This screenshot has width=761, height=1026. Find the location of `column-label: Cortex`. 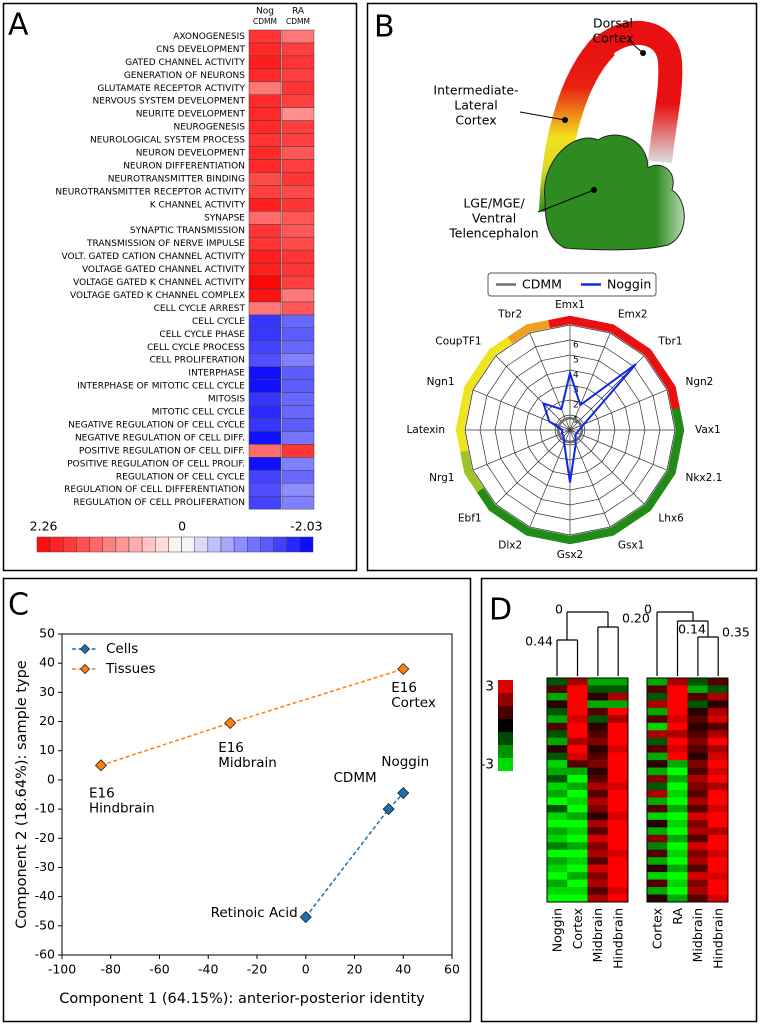

column-label: Cortex is located at coordinates (657, 928).